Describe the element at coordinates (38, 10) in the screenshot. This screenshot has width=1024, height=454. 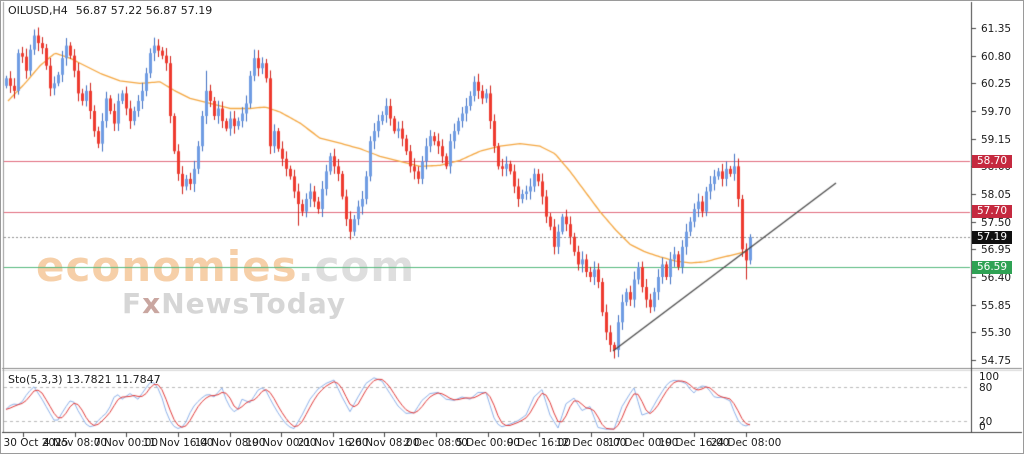
I see `symbol-name: OILUSD,H4` at that location.